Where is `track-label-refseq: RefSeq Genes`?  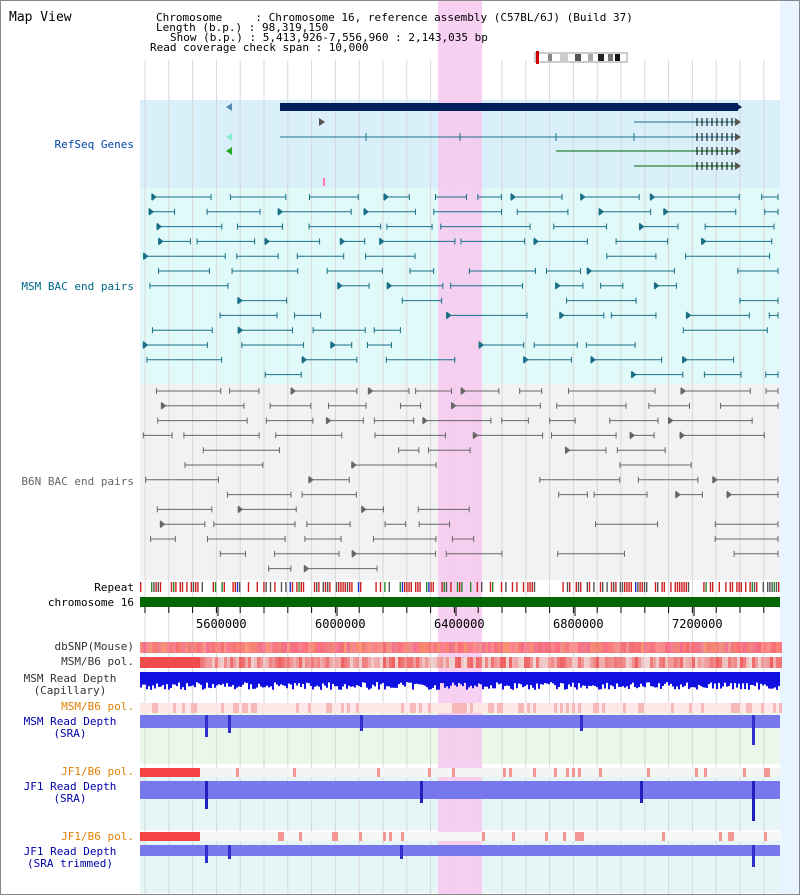
track-label-refseq: RefSeq Genes is located at coordinates (94, 144).